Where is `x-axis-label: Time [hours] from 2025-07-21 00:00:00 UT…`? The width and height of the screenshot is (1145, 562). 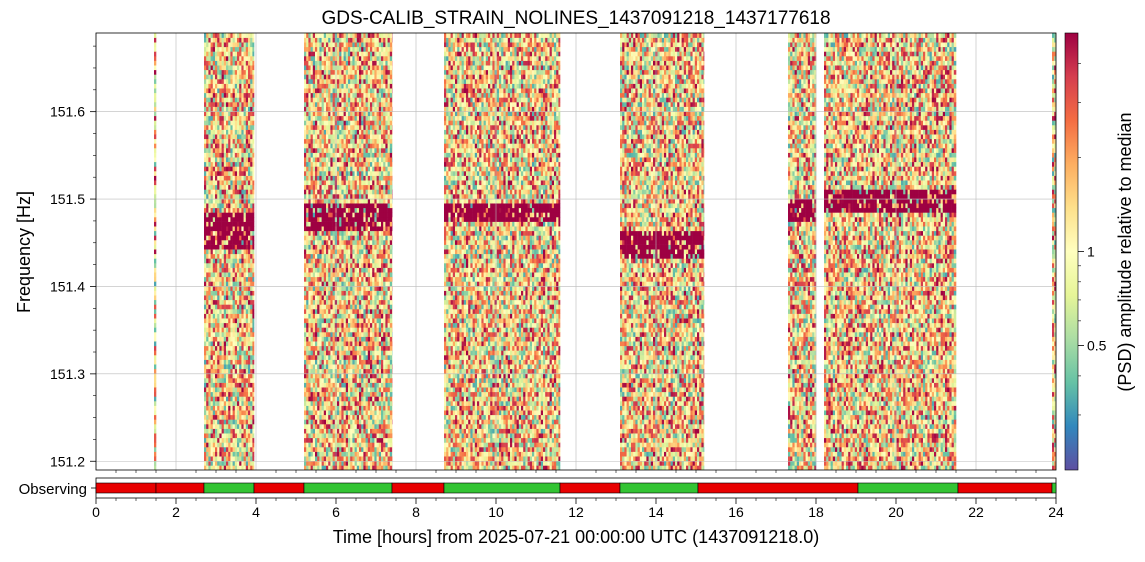 x-axis-label: Time [hours] from 2025-07-21 00:00:00 UT… is located at coordinates (576, 537).